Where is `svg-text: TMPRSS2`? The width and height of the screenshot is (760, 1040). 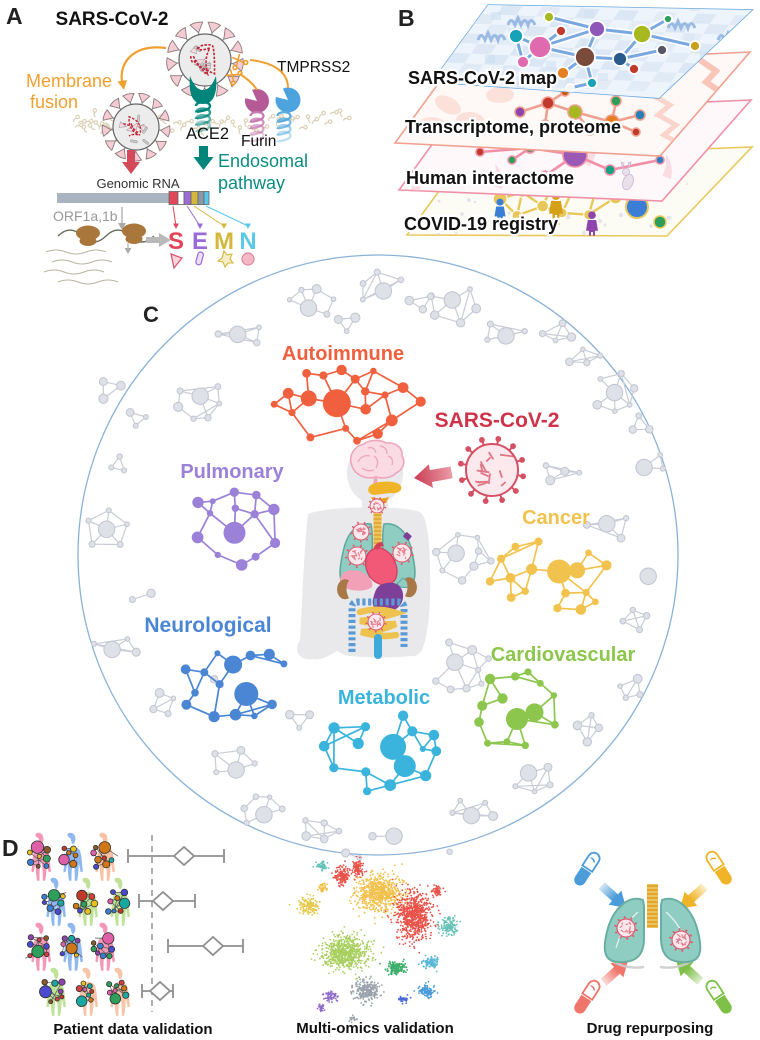 svg-text: TMPRSS2 is located at coordinates (313, 67).